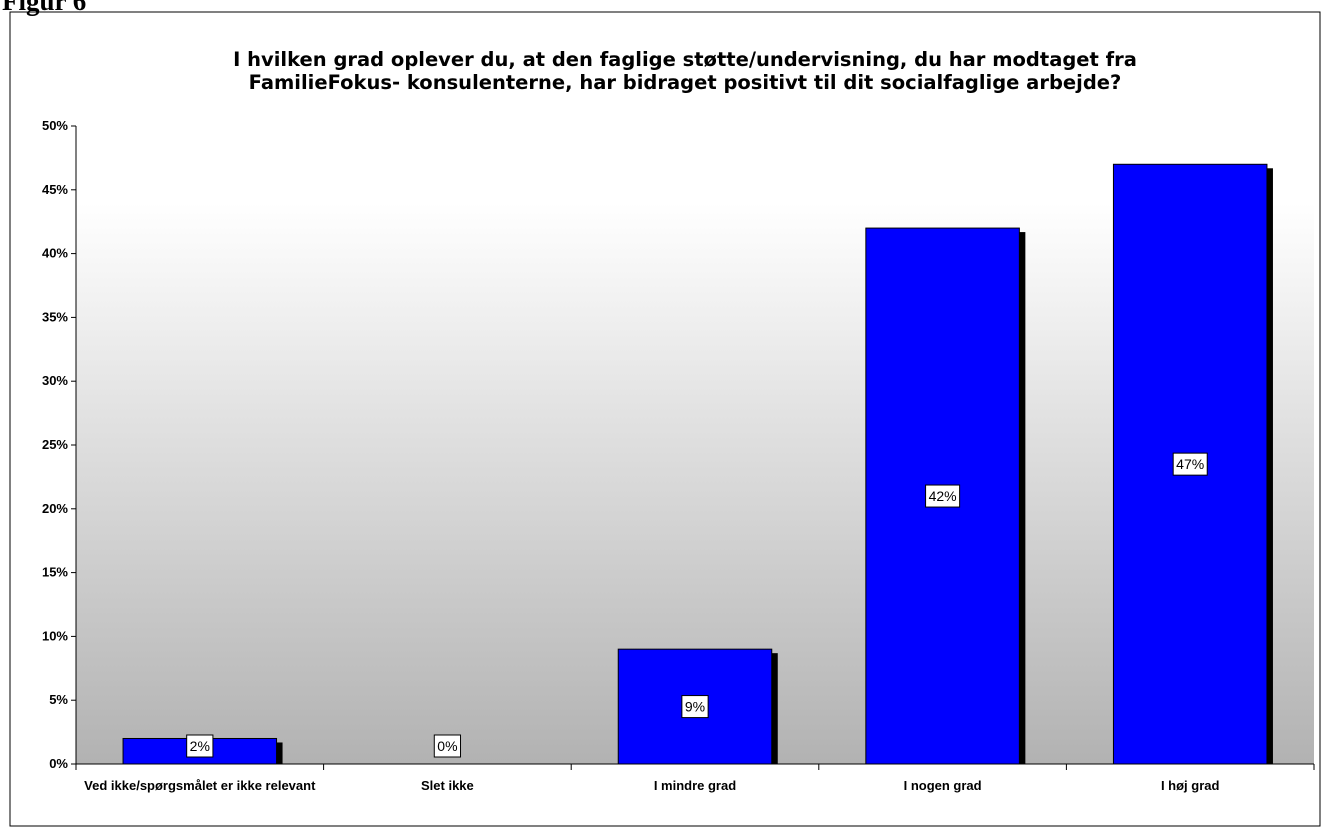 Image resolution: width=1321 pixels, height=827 pixels. What do you see at coordinates (55, 316) in the screenshot?
I see `y-tick-label: 35%` at bounding box center [55, 316].